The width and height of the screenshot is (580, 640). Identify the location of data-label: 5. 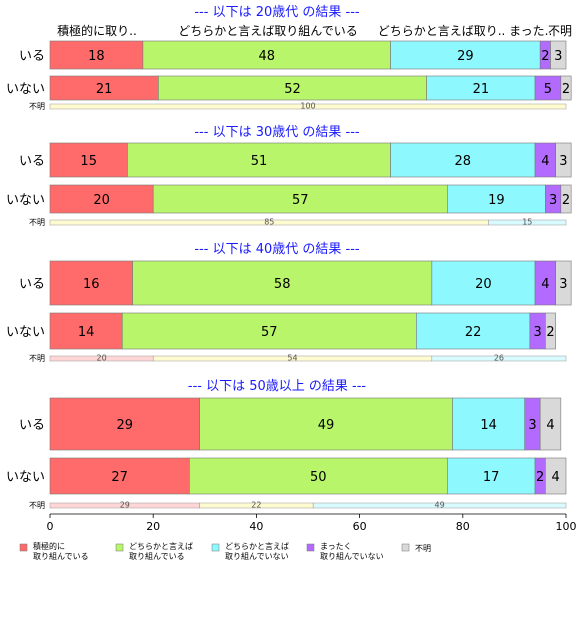
(548, 89).